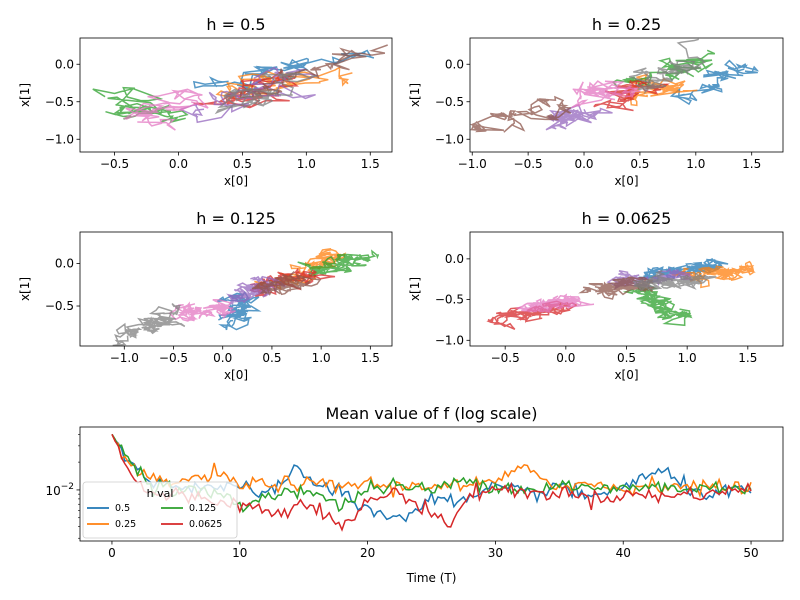  I want to click on legend-label: 0.25, so click(125, 524).